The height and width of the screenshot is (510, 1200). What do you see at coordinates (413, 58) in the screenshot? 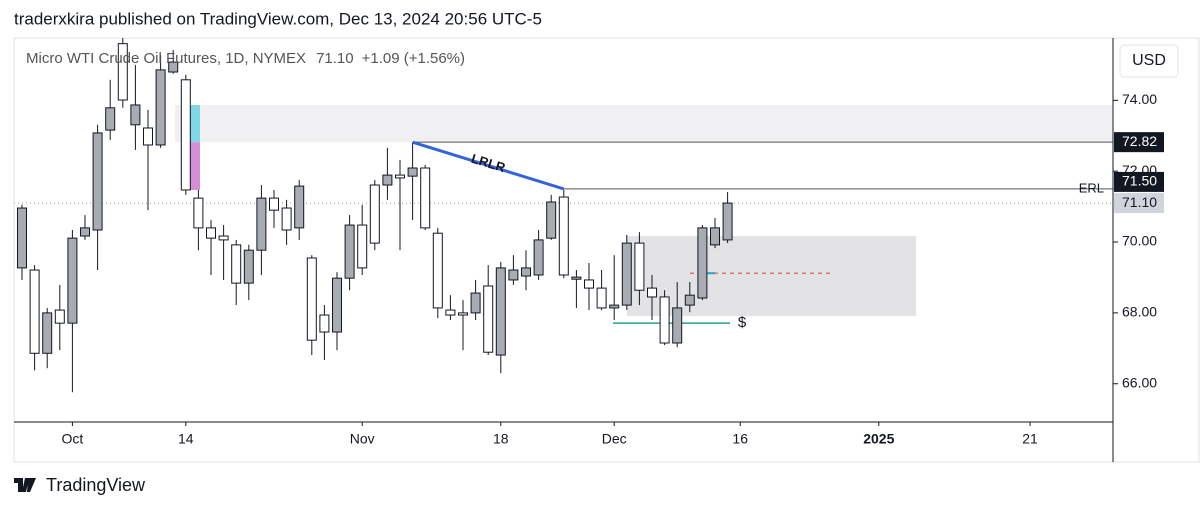
I see `change: +1.09 (+1.56%)` at bounding box center [413, 58].